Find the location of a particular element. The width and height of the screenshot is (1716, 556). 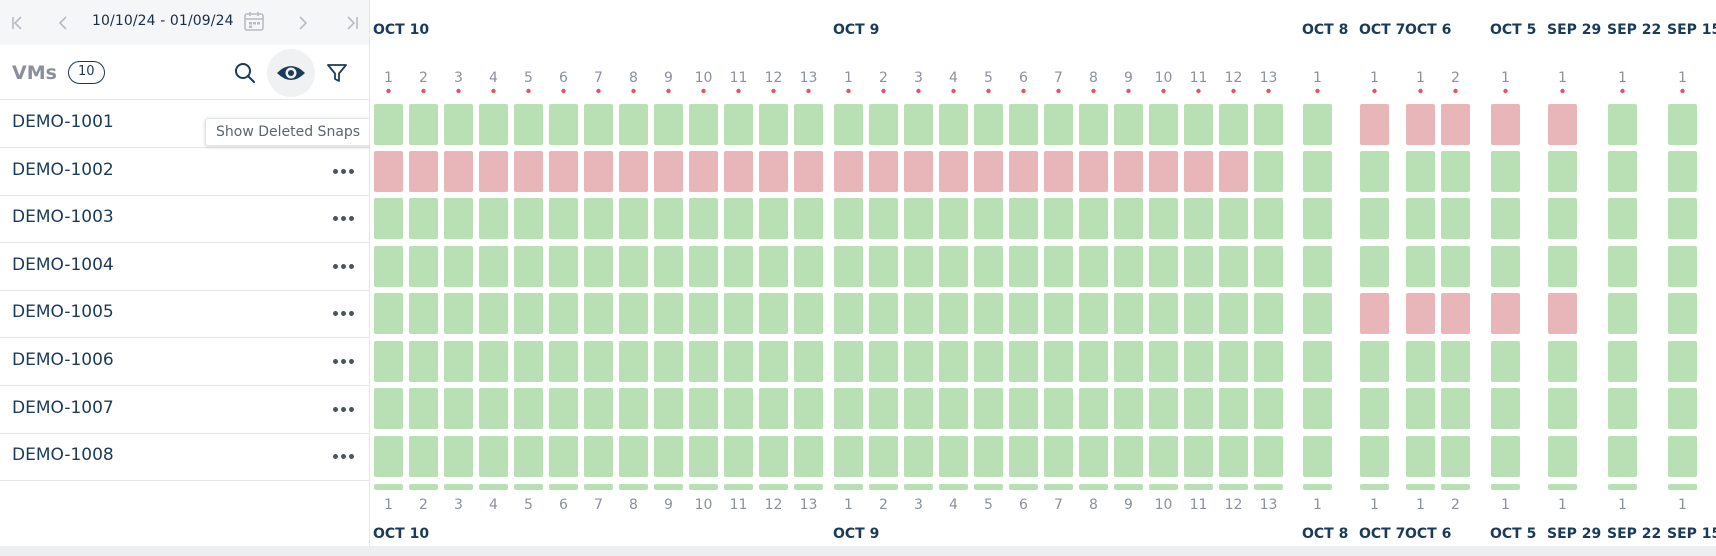

date-range-text: 10/10/24 - 01/09/24 is located at coordinates (163, 21).